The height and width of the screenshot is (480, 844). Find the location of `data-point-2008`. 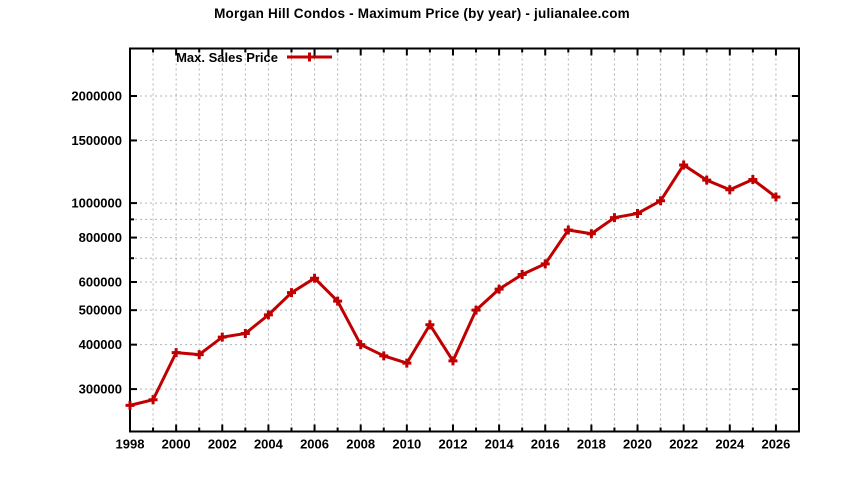

data-point-2008 is located at coordinates (361, 345).